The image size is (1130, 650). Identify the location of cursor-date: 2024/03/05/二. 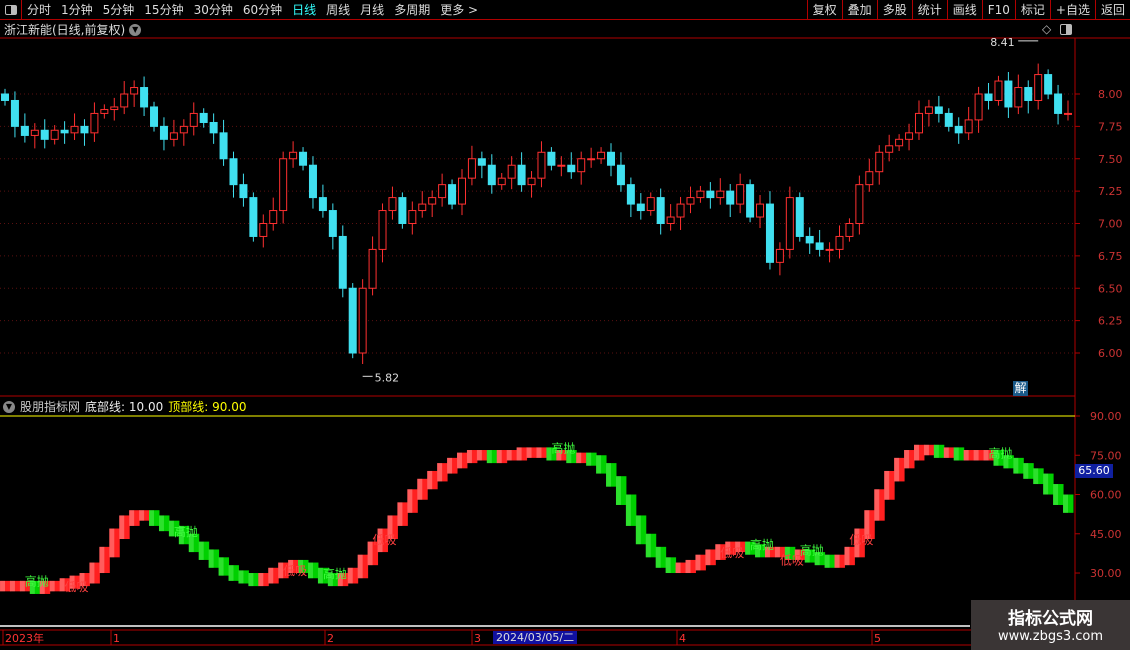
(535, 637).